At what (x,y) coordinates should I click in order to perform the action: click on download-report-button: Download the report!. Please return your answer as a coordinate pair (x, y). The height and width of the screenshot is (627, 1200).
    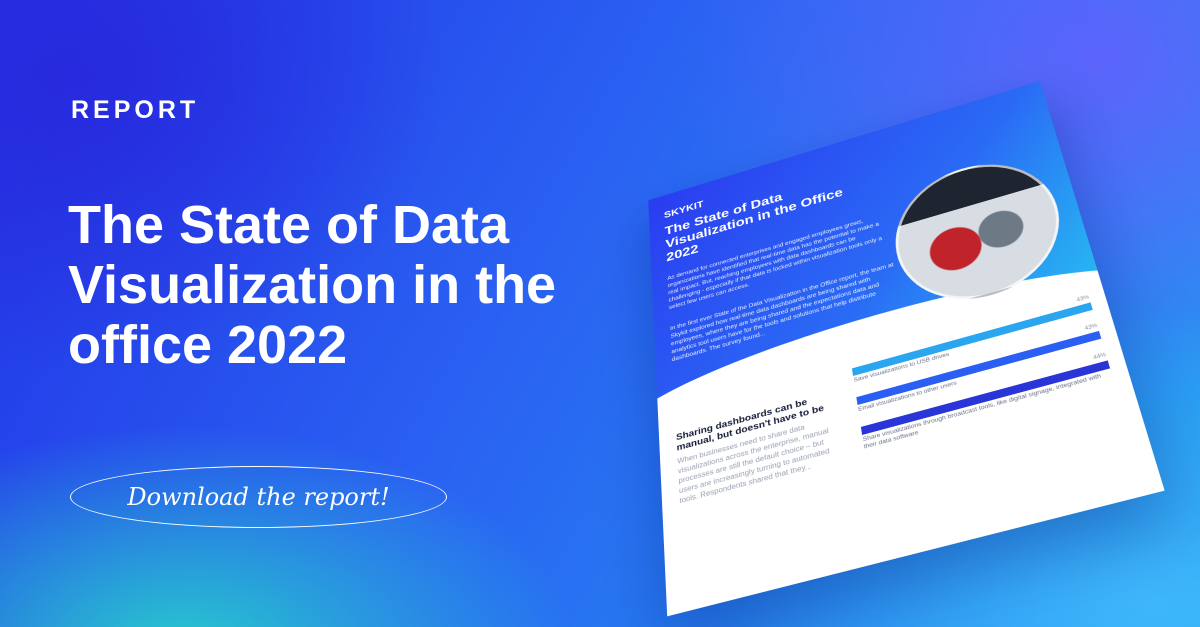
    Looking at the image, I should click on (258, 497).